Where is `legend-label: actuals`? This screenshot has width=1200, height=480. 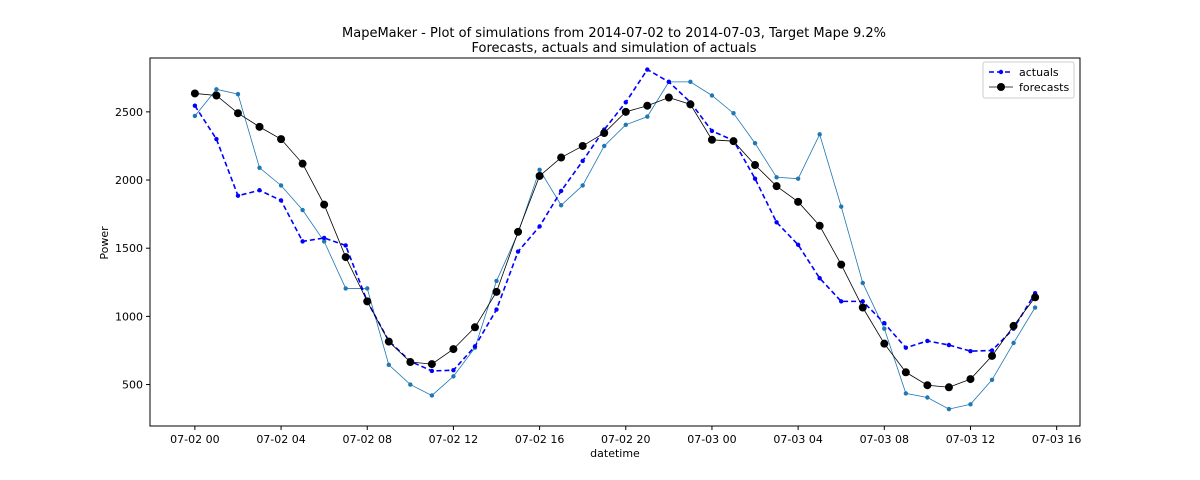 legend-label: actuals is located at coordinates (1039, 72).